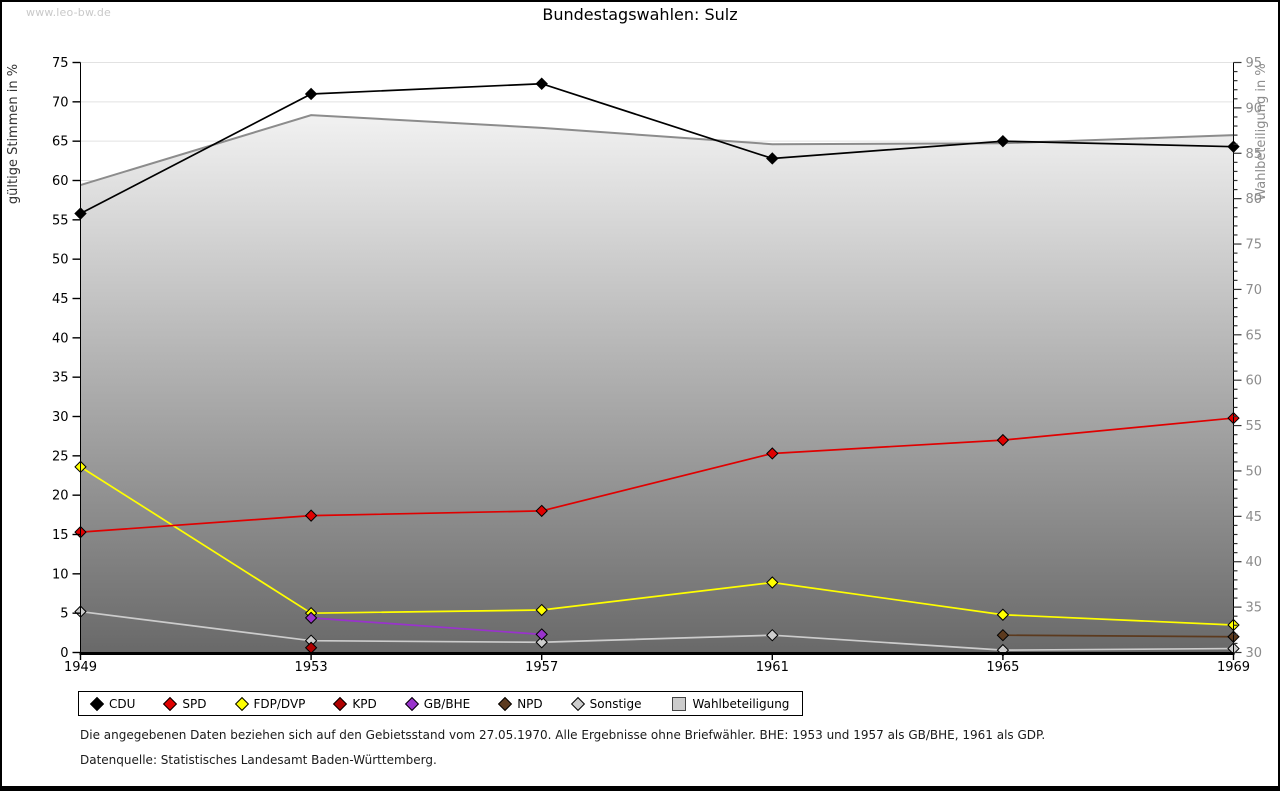  I want to click on marker-spd-1953, so click(311, 515).